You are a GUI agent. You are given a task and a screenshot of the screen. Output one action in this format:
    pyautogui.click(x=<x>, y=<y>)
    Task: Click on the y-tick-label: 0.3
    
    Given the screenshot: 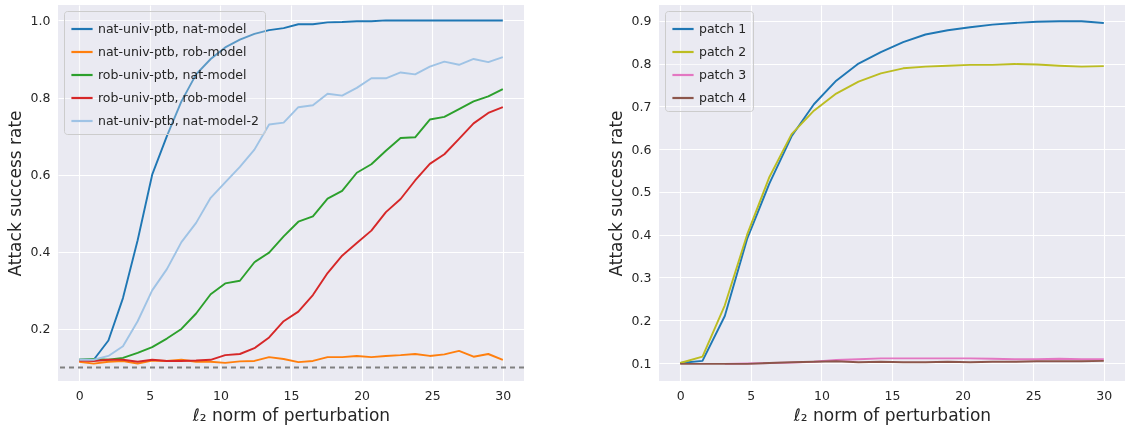 What is the action you would take?
    pyautogui.click(x=641, y=277)
    